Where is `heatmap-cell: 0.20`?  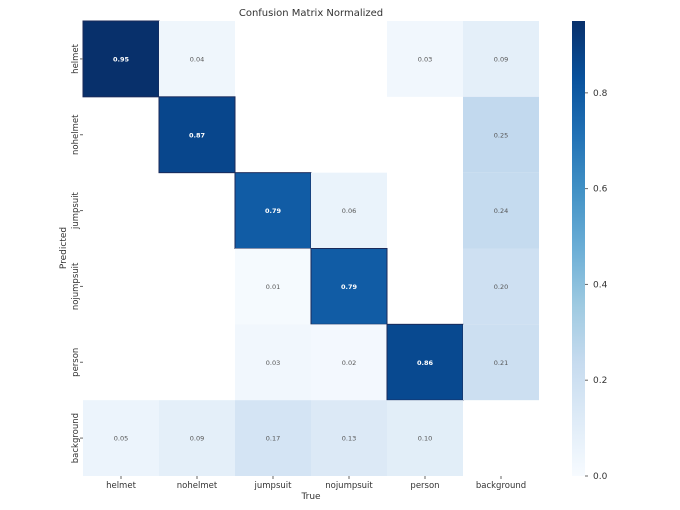 heatmap-cell: 0.20 is located at coordinates (501, 286).